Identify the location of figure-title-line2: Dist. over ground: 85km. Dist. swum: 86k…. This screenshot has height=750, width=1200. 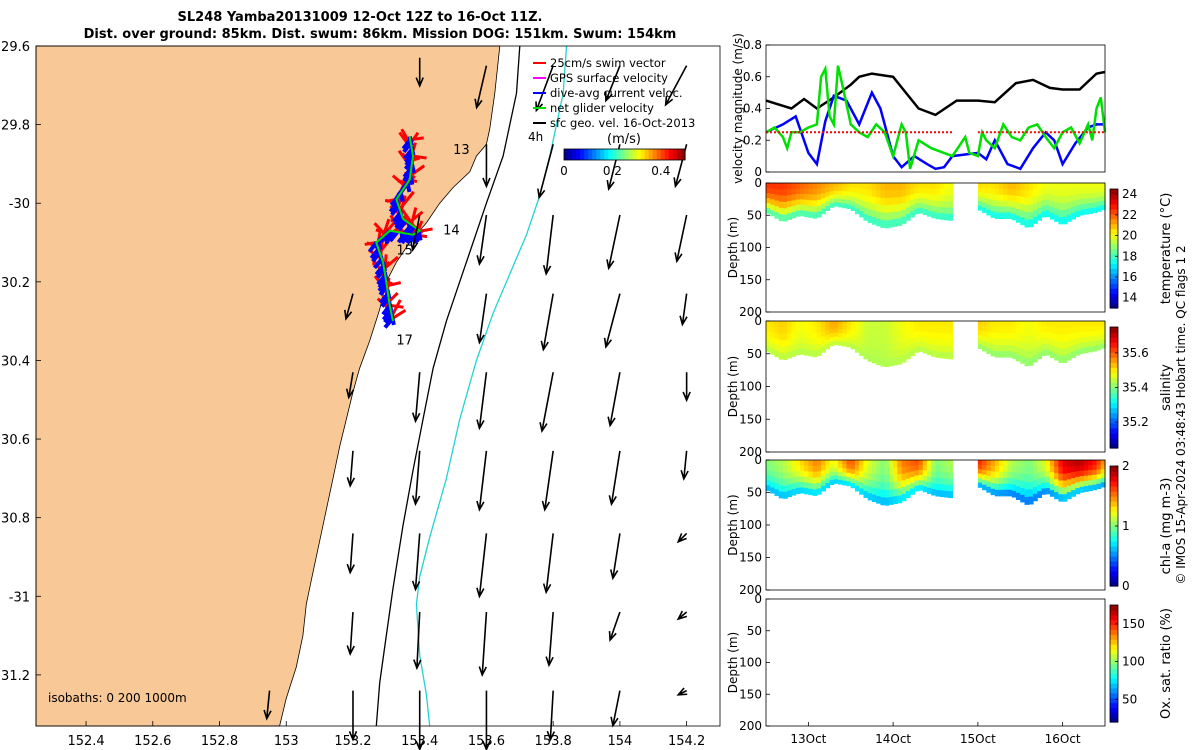
(380, 34).